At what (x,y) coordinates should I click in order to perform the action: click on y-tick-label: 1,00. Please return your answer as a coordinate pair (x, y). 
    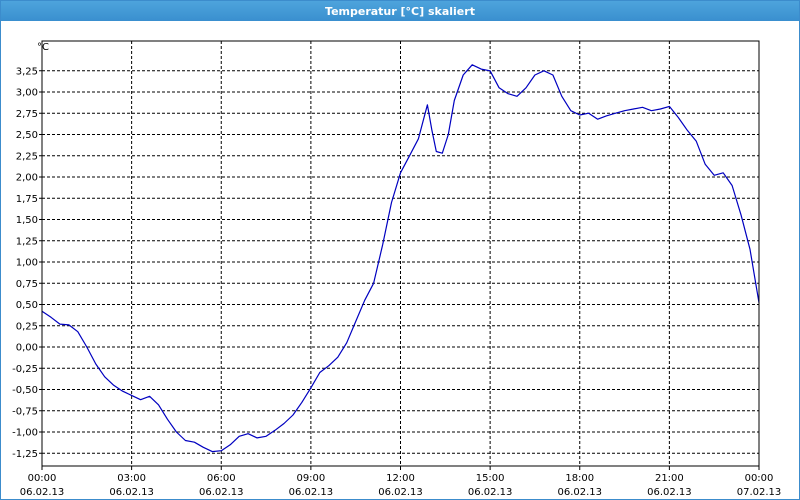
    Looking at the image, I should click on (27, 263).